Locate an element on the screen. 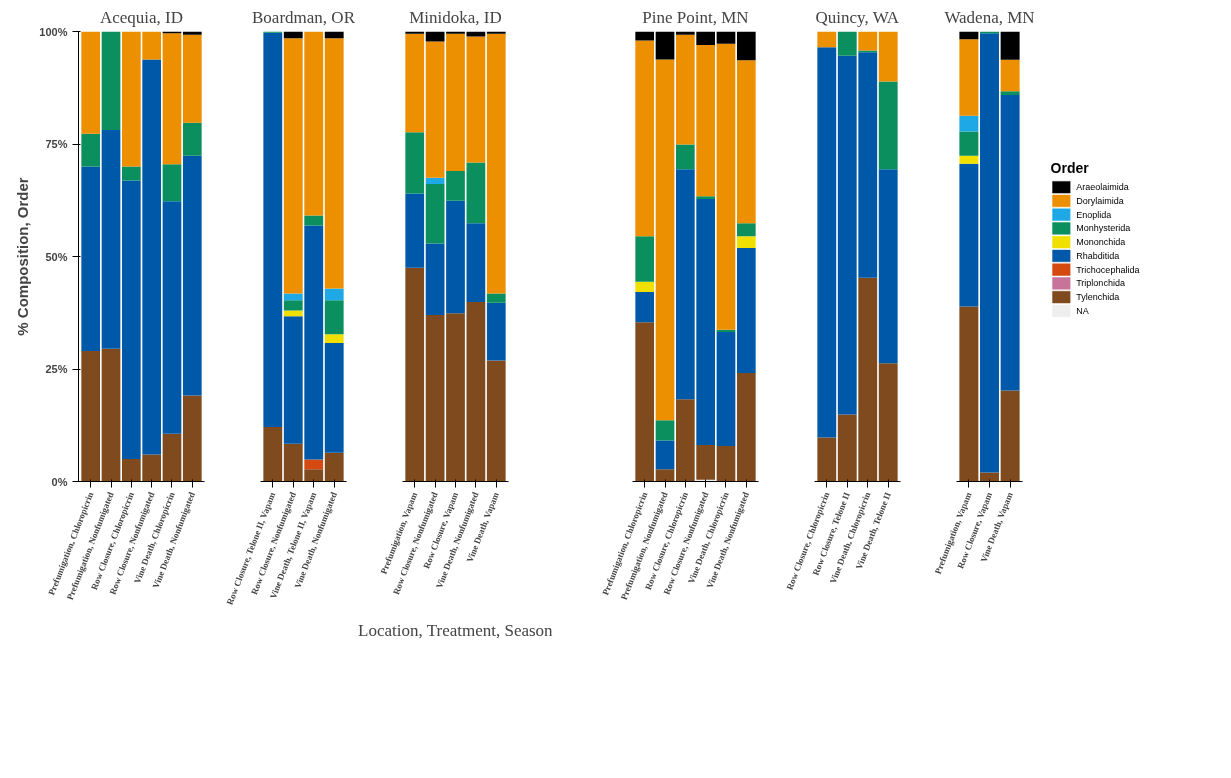 The width and height of the screenshot is (1231, 778). legend-label: Araeolaimida is located at coordinates (1102, 187).